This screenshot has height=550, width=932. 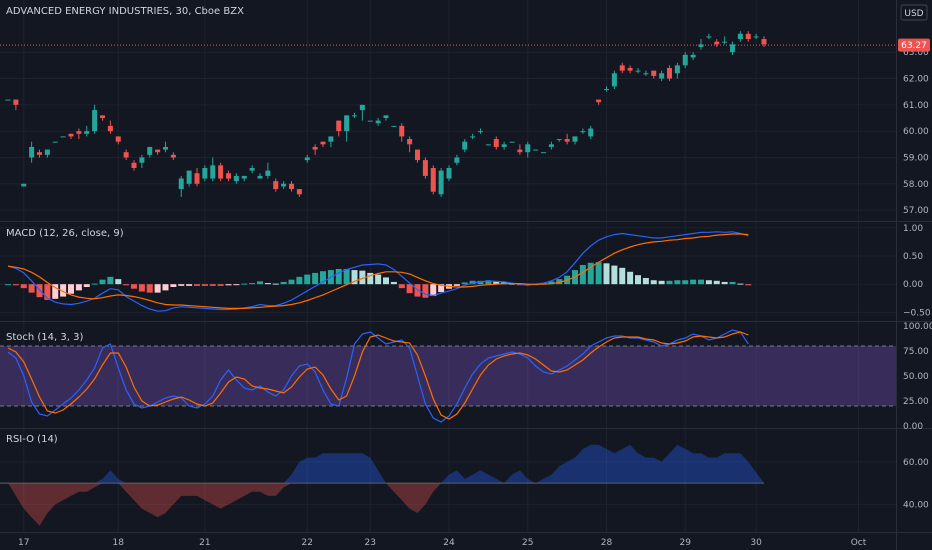 What do you see at coordinates (914, 45) in the screenshot?
I see `last-price-badge: 63.27` at bounding box center [914, 45].